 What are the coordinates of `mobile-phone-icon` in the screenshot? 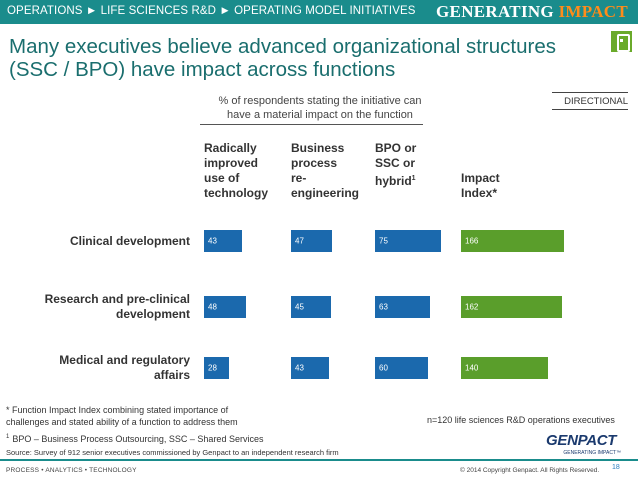 It's located at (621, 41).